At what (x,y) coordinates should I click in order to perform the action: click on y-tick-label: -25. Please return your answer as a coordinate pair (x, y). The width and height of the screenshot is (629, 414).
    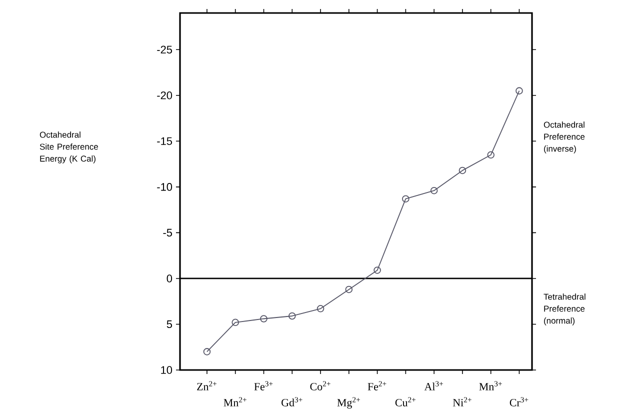
    Looking at the image, I should click on (164, 50).